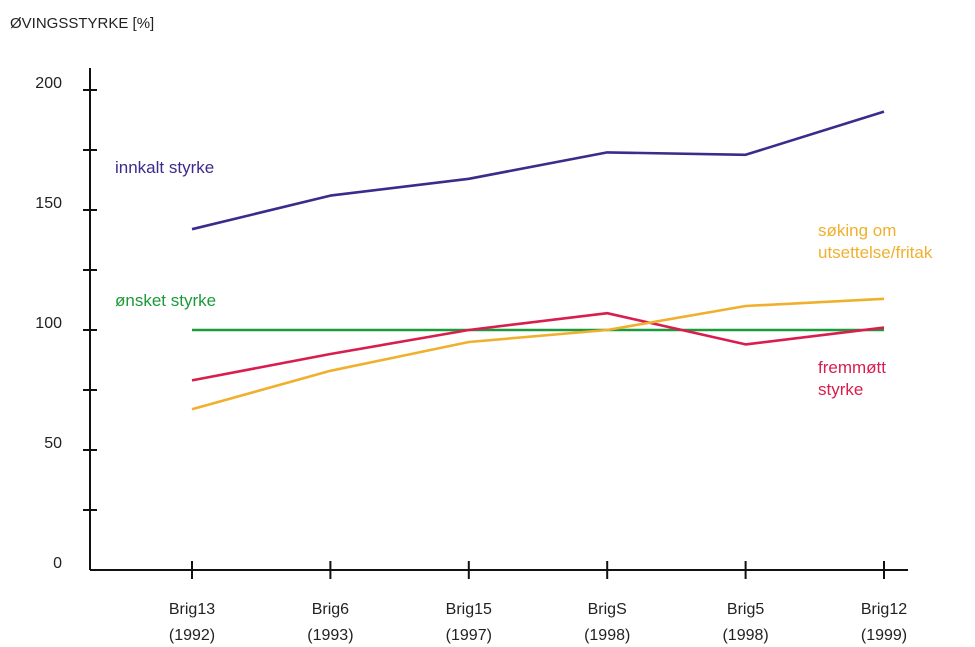  What do you see at coordinates (852, 367) in the screenshot?
I see `series-label: fremmøtt` at bounding box center [852, 367].